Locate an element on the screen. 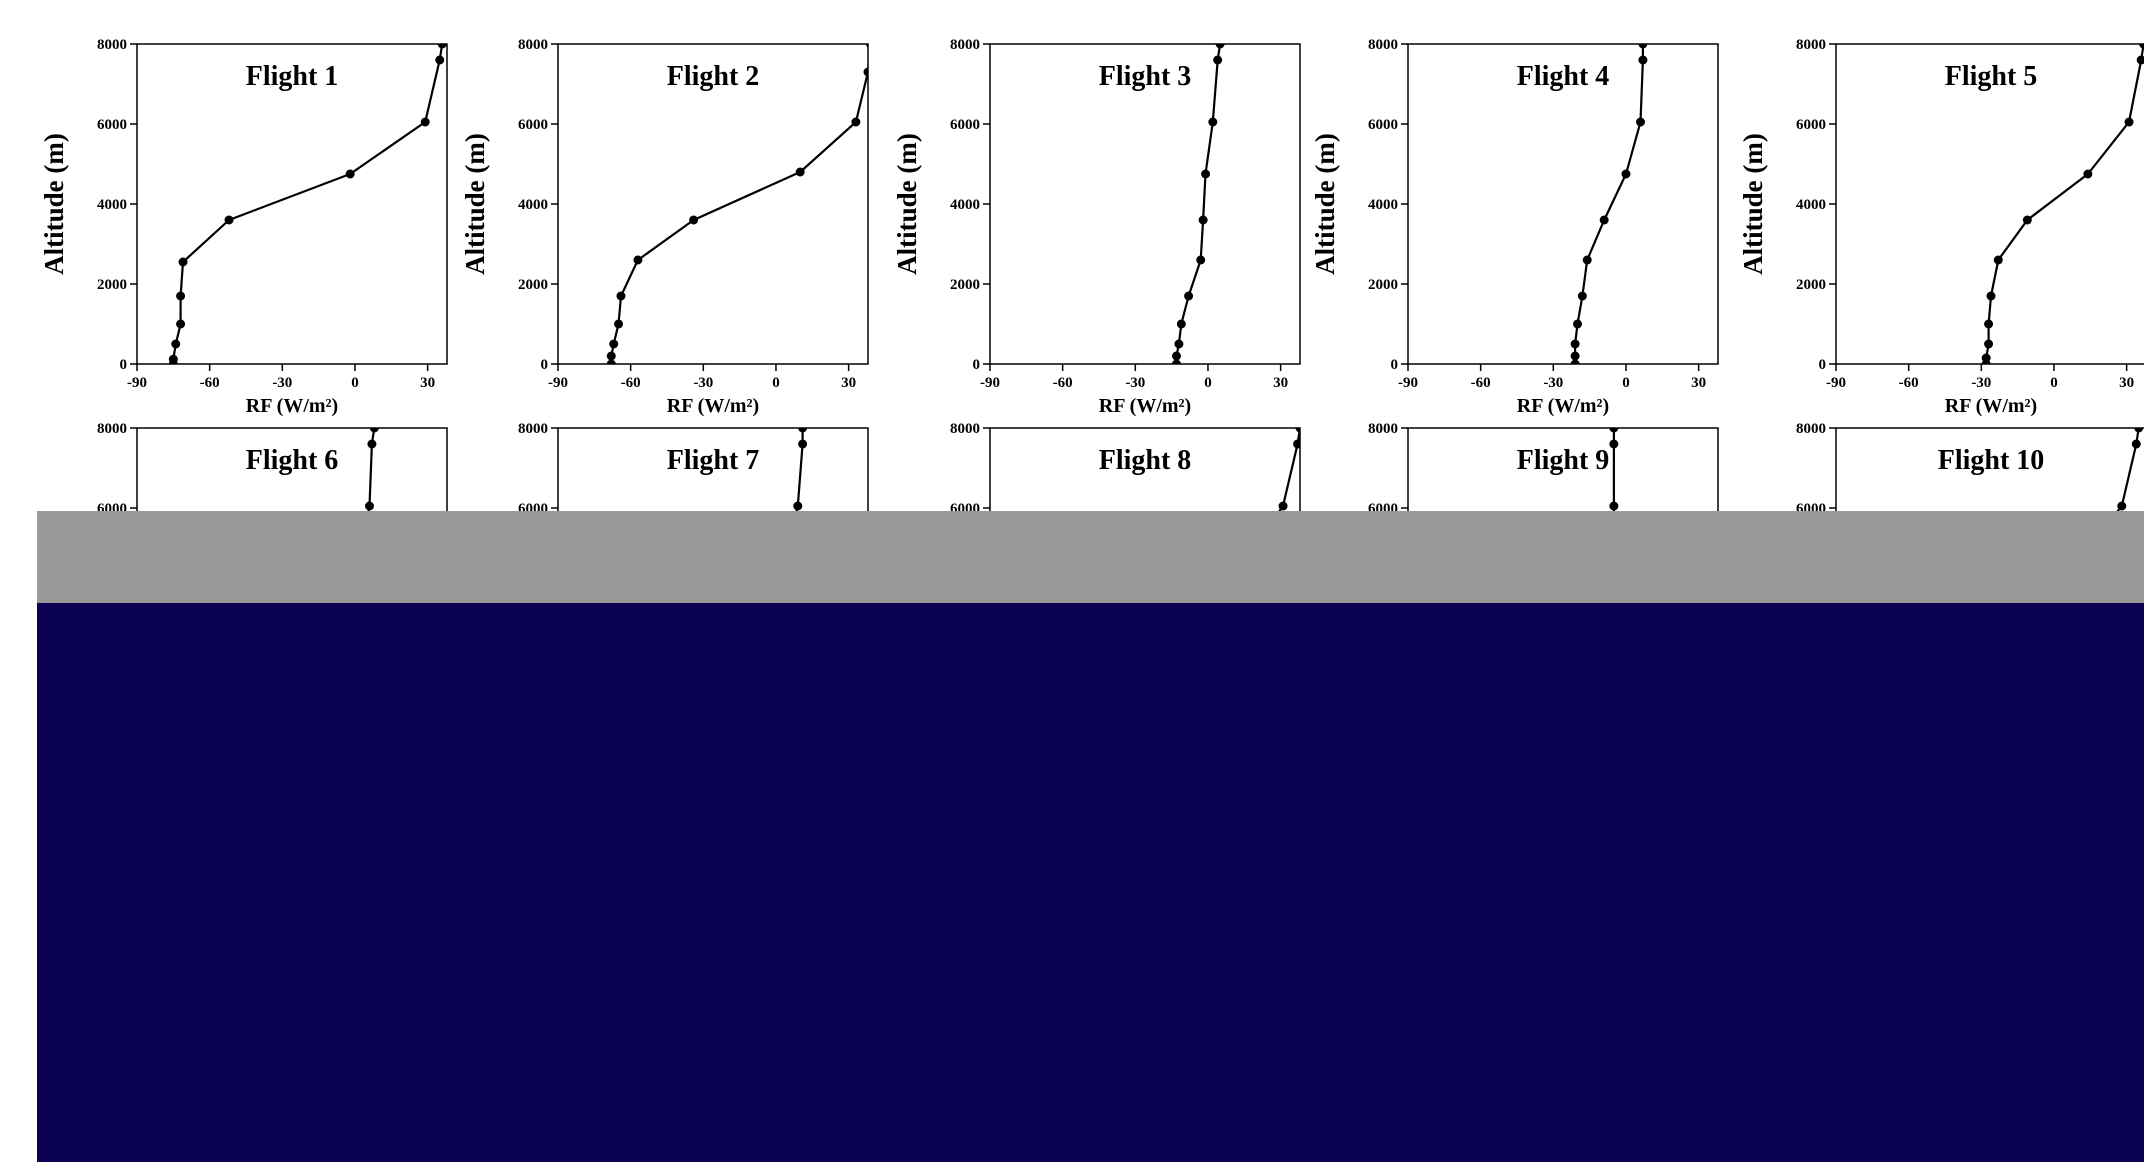 The height and width of the screenshot is (1162, 2144). gray-occlusion-band is located at coordinates (1090, 557).